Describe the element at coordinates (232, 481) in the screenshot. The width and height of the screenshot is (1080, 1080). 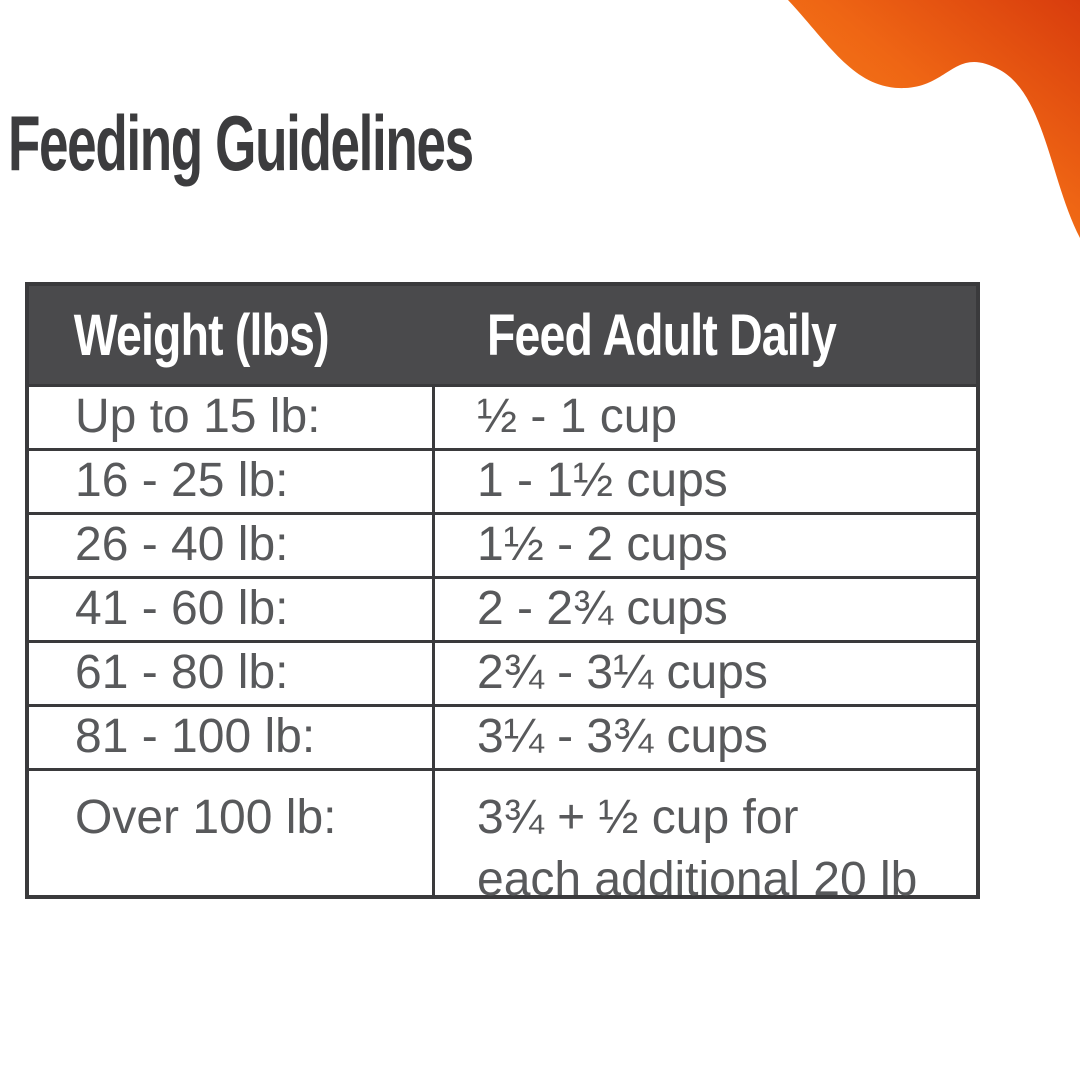
I see `cell-weight: 16 - 25 lb:` at that location.